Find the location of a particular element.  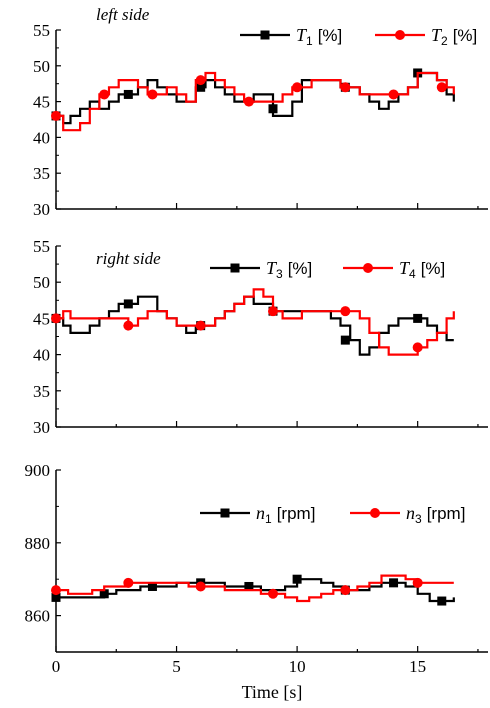

x-axis-label: Time [s] is located at coordinates (272, 692).